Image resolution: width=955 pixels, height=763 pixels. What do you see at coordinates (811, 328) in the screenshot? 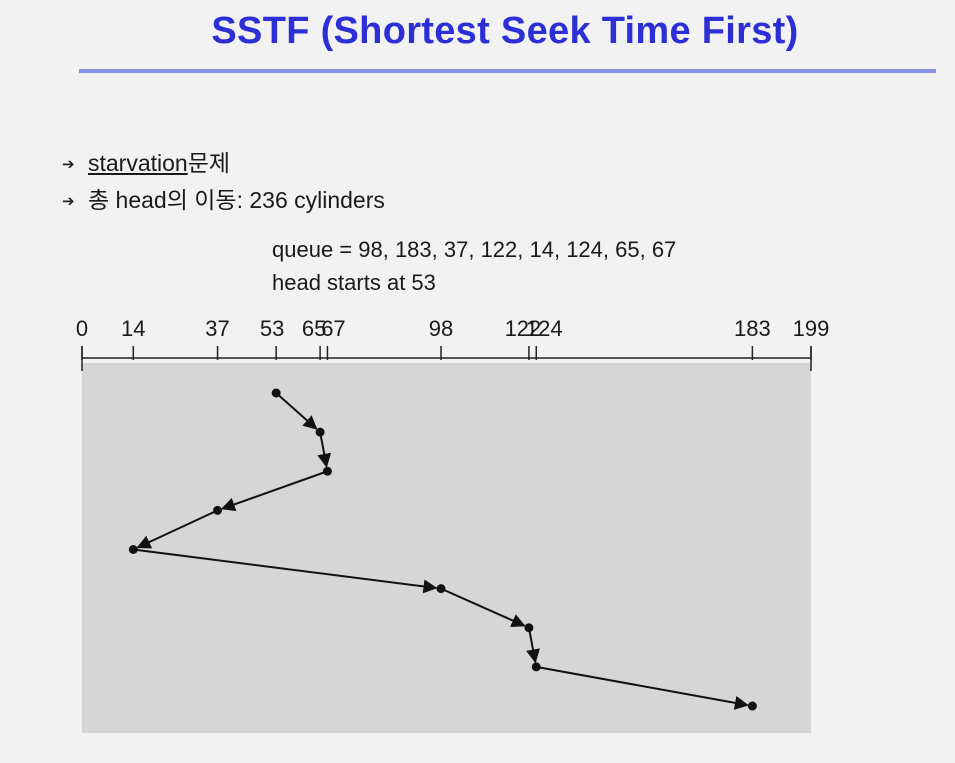
I see `tick-label: 199` at bounding box center [811, 328].